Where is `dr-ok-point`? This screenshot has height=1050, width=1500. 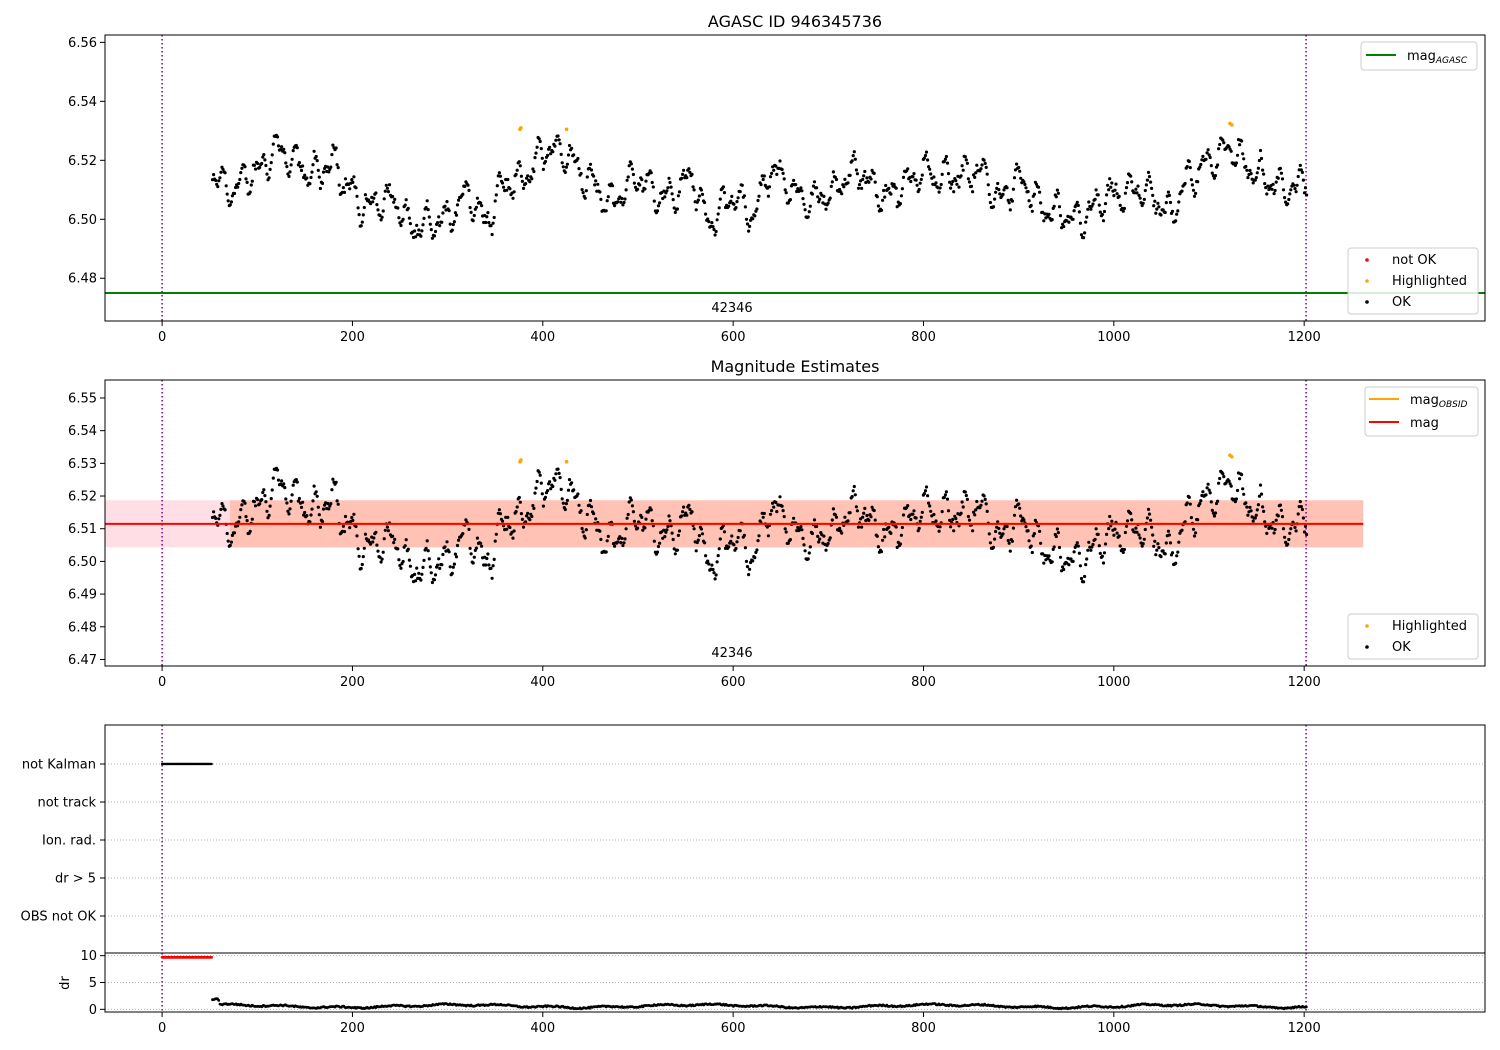
dr-ok-point is located at coordinates (1306, 1007).